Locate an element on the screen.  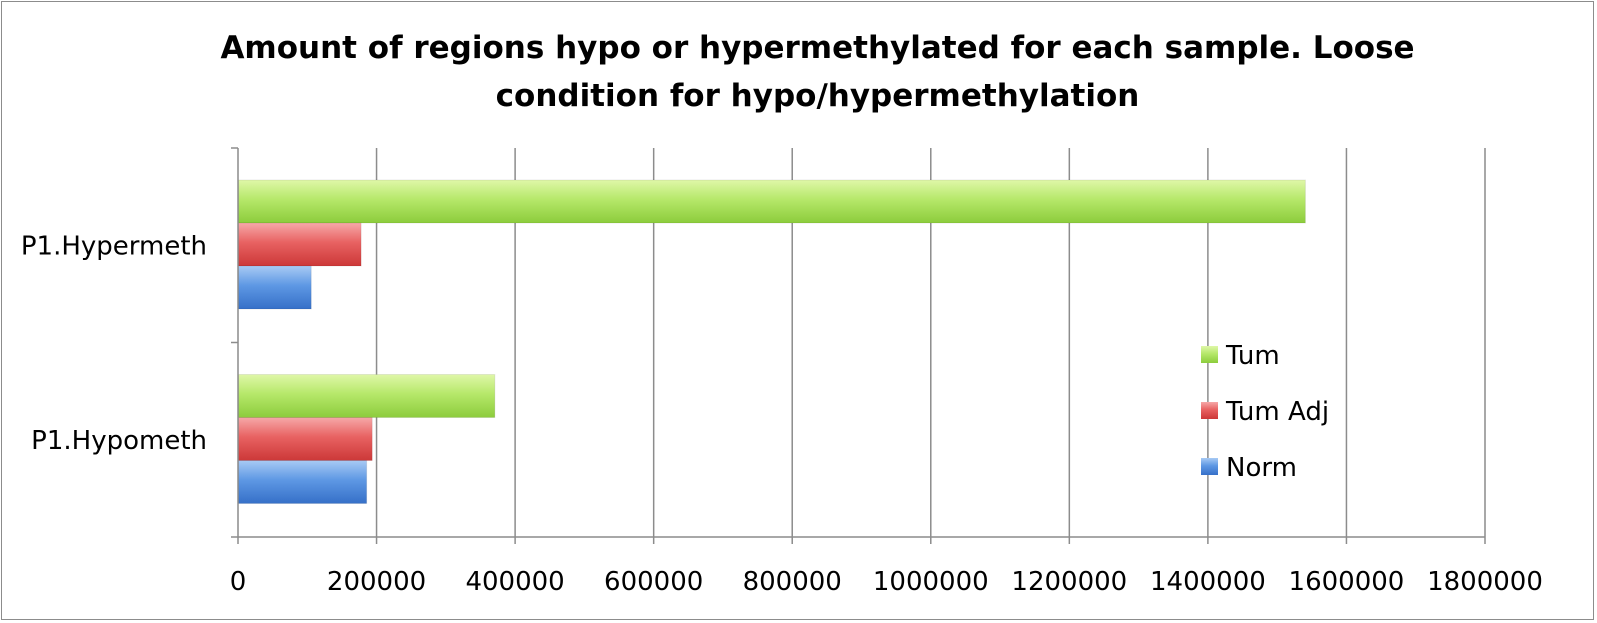
legend-swatch-norm is located at coordinates (1209, 466).